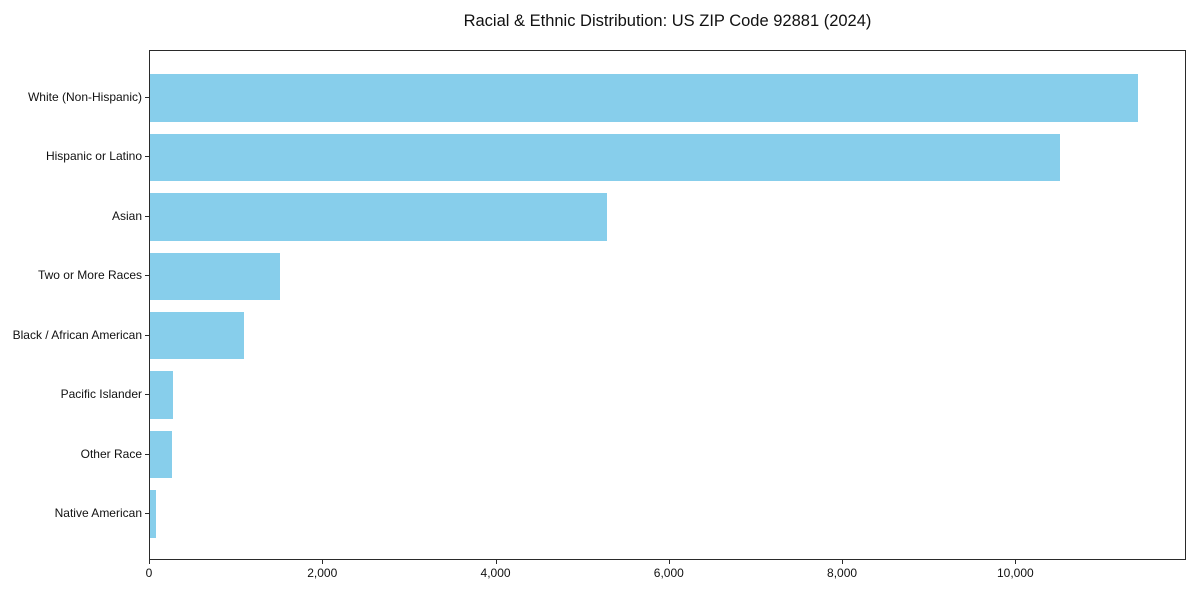 Image resolution: width=1200 pixels, height=600 pixels. Describe the element at coordinates (77, 334) in the screenshot. I see `y-tick-label: Black / African American` at that location.